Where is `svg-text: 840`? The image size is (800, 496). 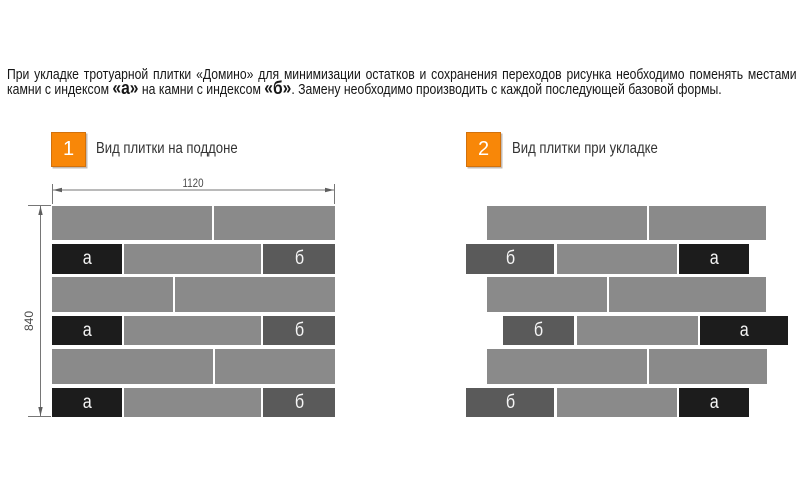
svg-text: 840 is located at coordinates (29, 321).